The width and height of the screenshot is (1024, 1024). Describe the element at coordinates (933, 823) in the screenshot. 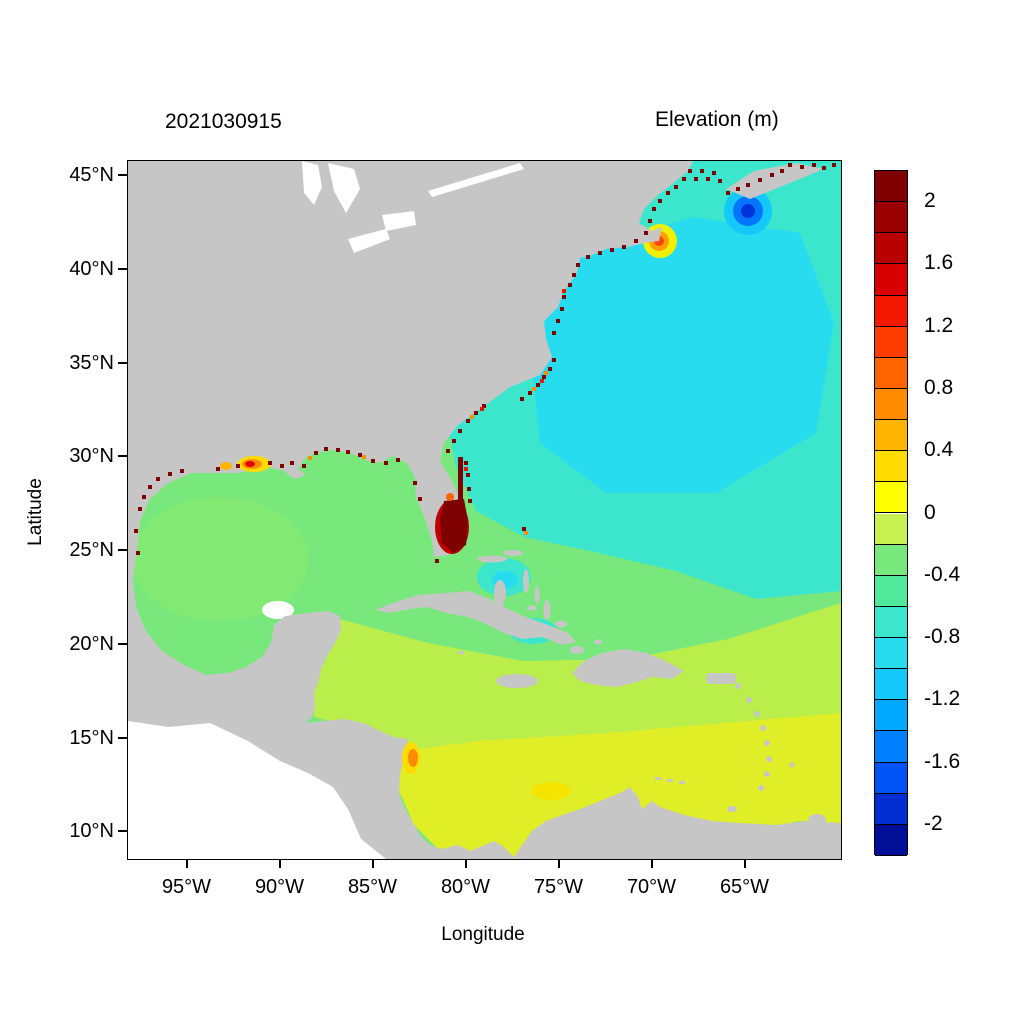

I see `colorbar-tick-label: -2` at that location.